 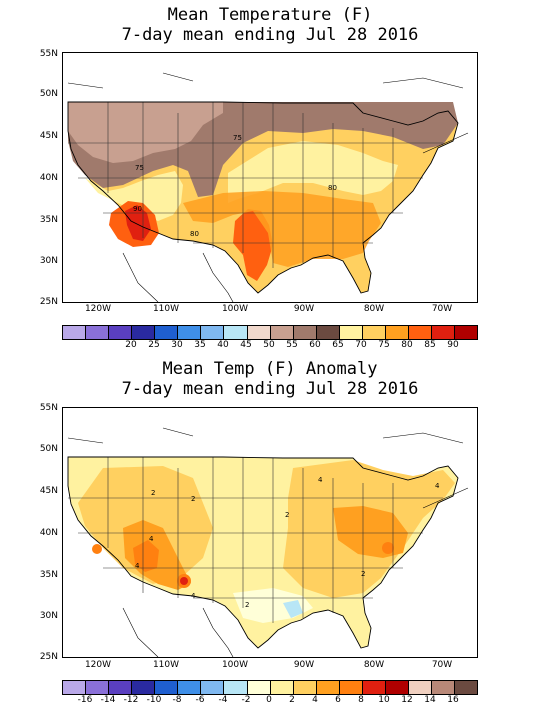 What do you see at coordinates (235, 309) in the screenshot?
I see `lon-label: 100W` at bounding box center [235, 309].